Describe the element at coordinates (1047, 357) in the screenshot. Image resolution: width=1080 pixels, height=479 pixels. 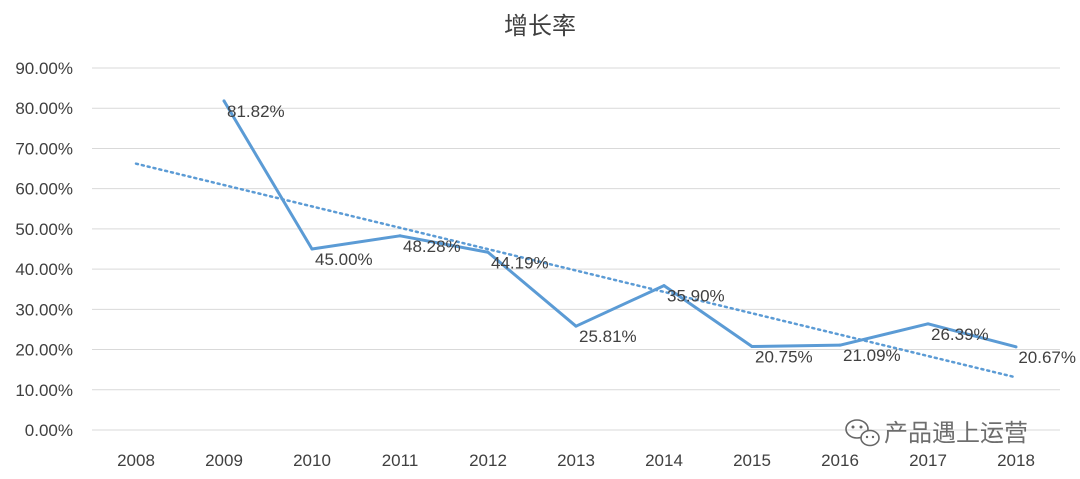
I see `data-label: 20.67%` at that location.